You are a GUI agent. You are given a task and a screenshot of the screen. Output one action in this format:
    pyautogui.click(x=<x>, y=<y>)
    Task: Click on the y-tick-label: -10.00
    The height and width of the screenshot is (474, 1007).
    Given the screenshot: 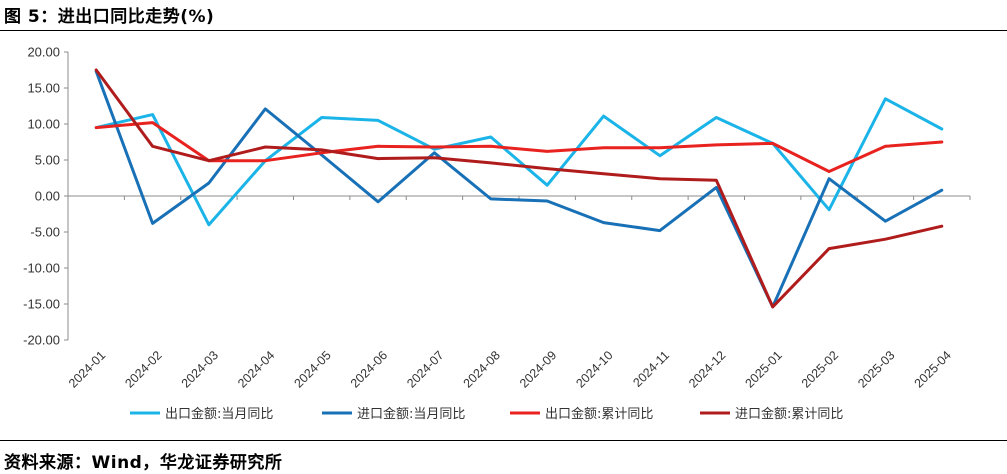 What is the action you would take?
    pyautogui.click(x=41, y=268)
    